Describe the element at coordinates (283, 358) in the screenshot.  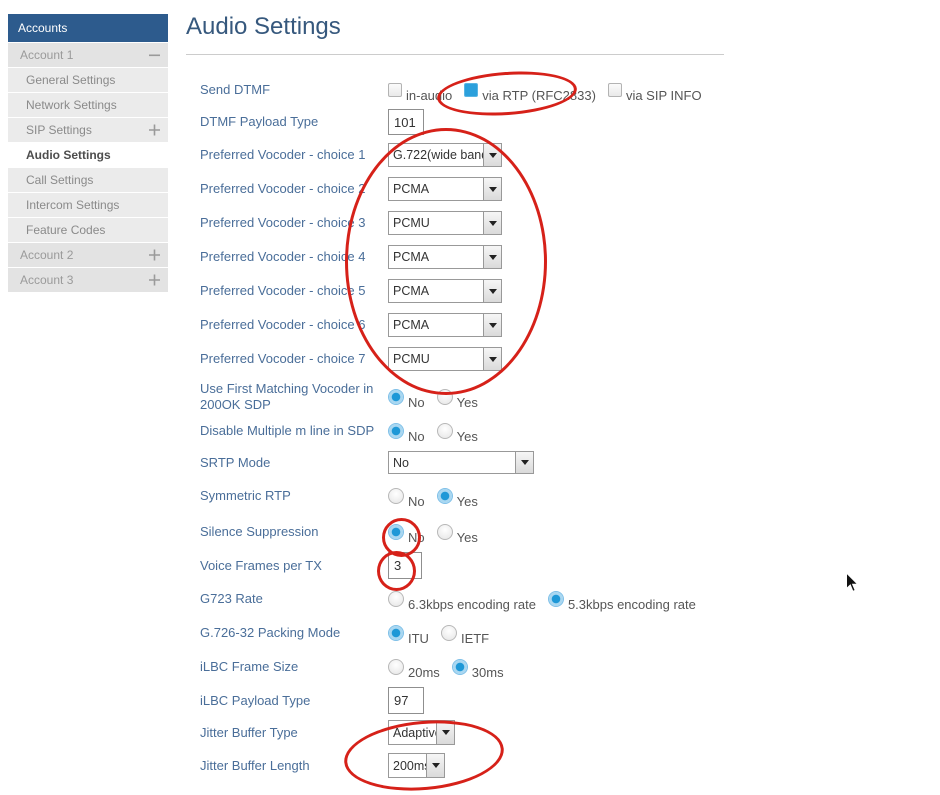
I see `vocoder-7-label: Preferred Vocoder - choice 7` at that location.